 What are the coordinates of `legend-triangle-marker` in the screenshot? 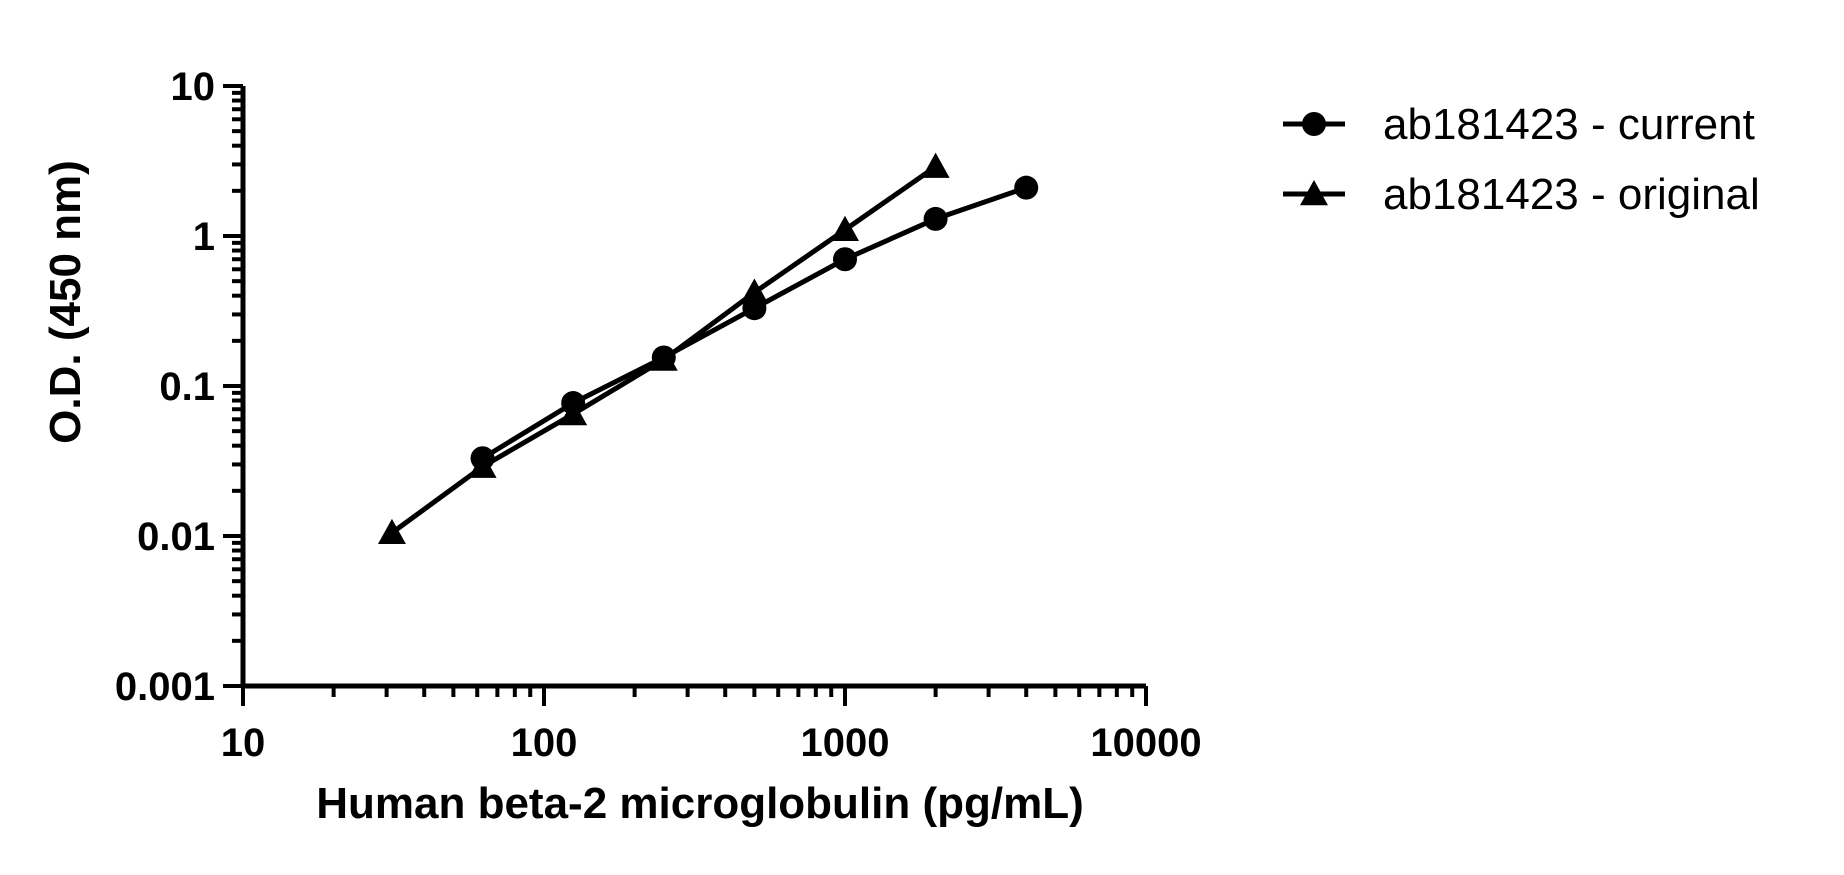 It's located at (1314, 193).